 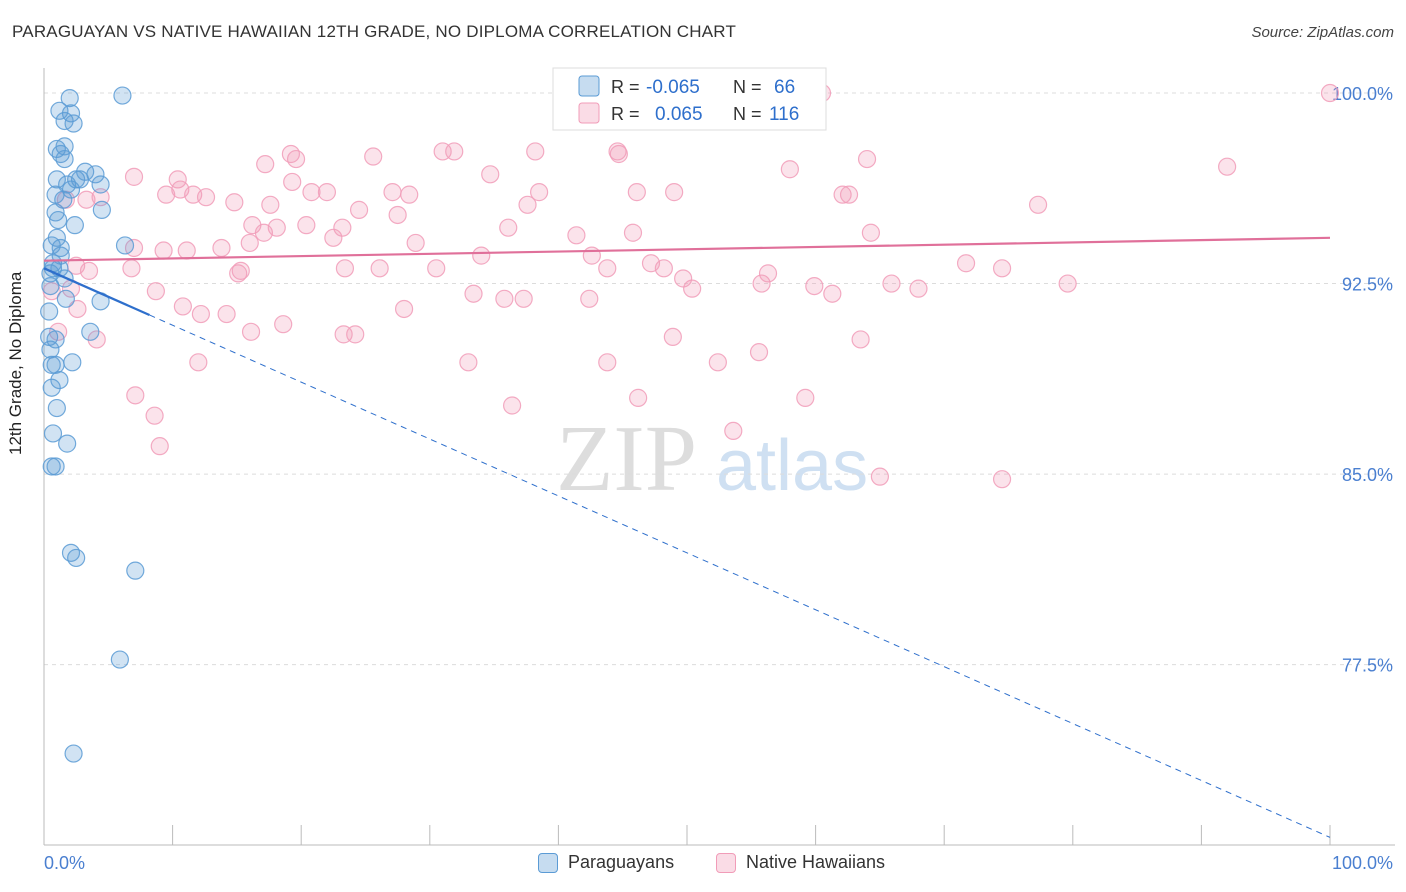 I want to click on legend-n-value: 116, so click(x=784, y=114).